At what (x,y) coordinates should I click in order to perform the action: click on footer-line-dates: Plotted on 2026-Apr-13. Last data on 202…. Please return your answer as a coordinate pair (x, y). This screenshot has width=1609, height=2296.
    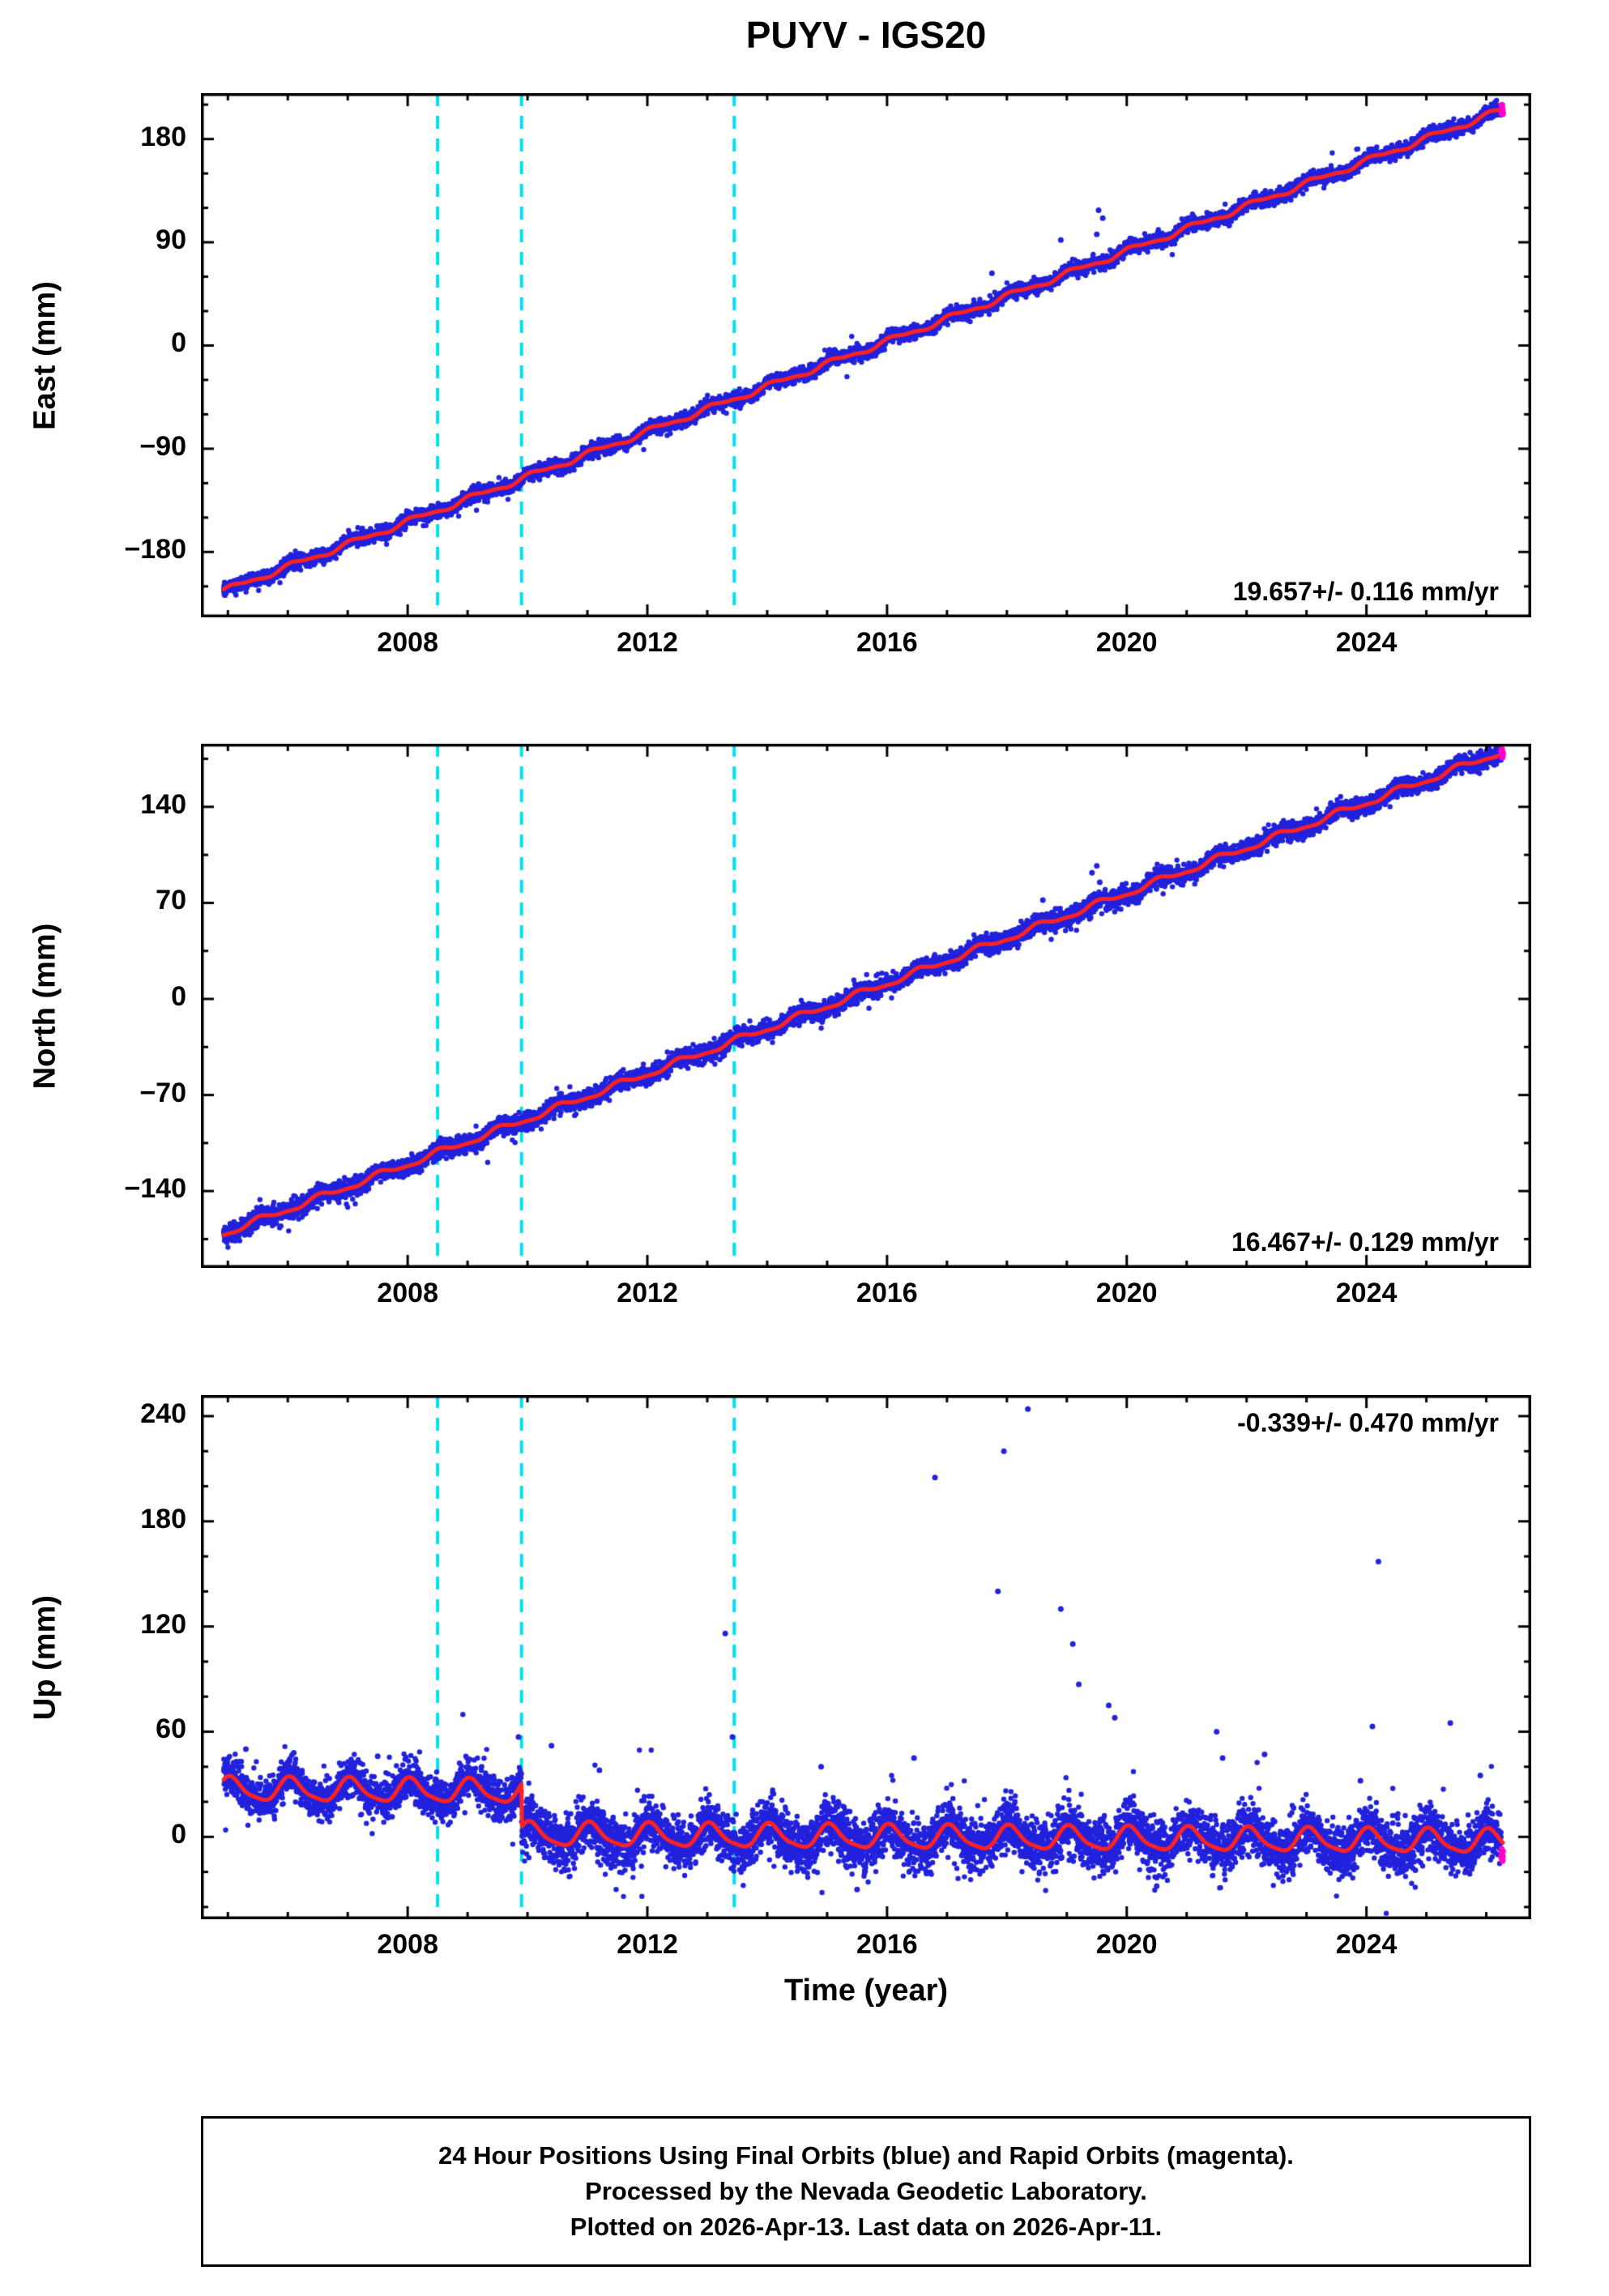
    Looking at the image, I should click on (866, 2227).